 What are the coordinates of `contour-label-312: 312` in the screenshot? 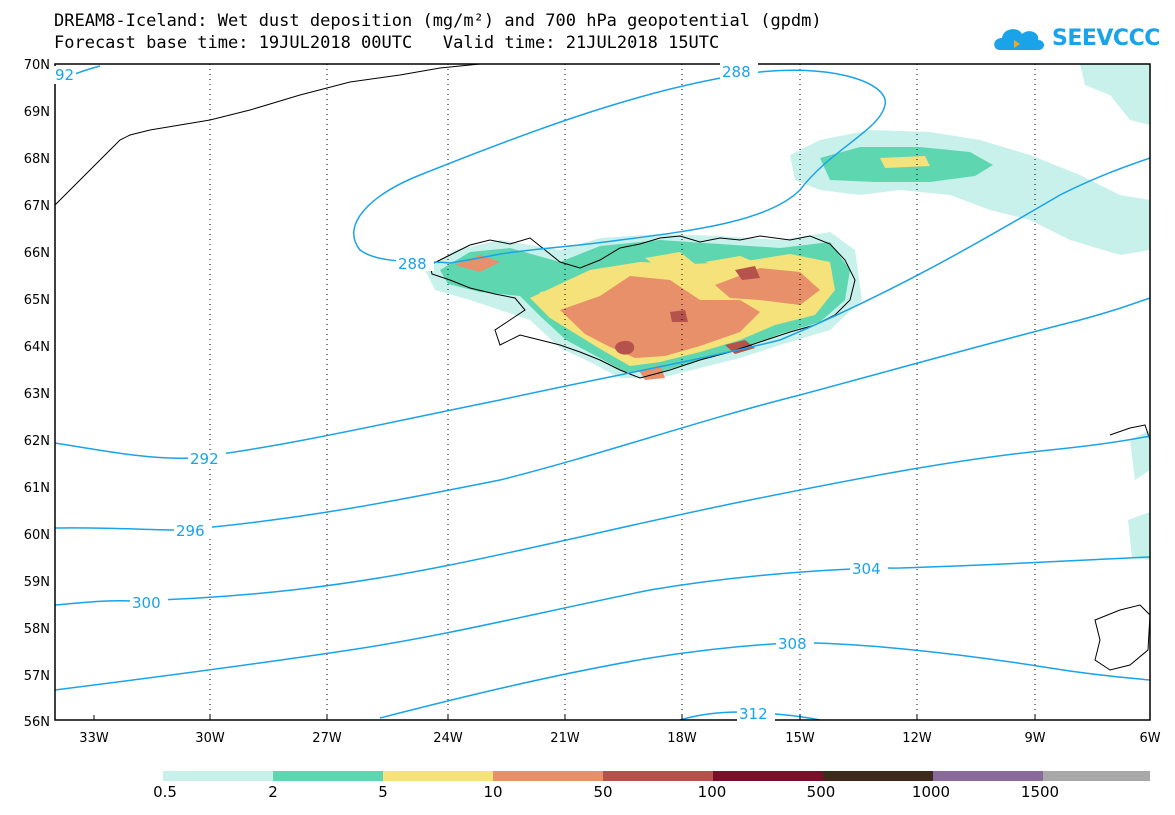 It's located at (753, 714).